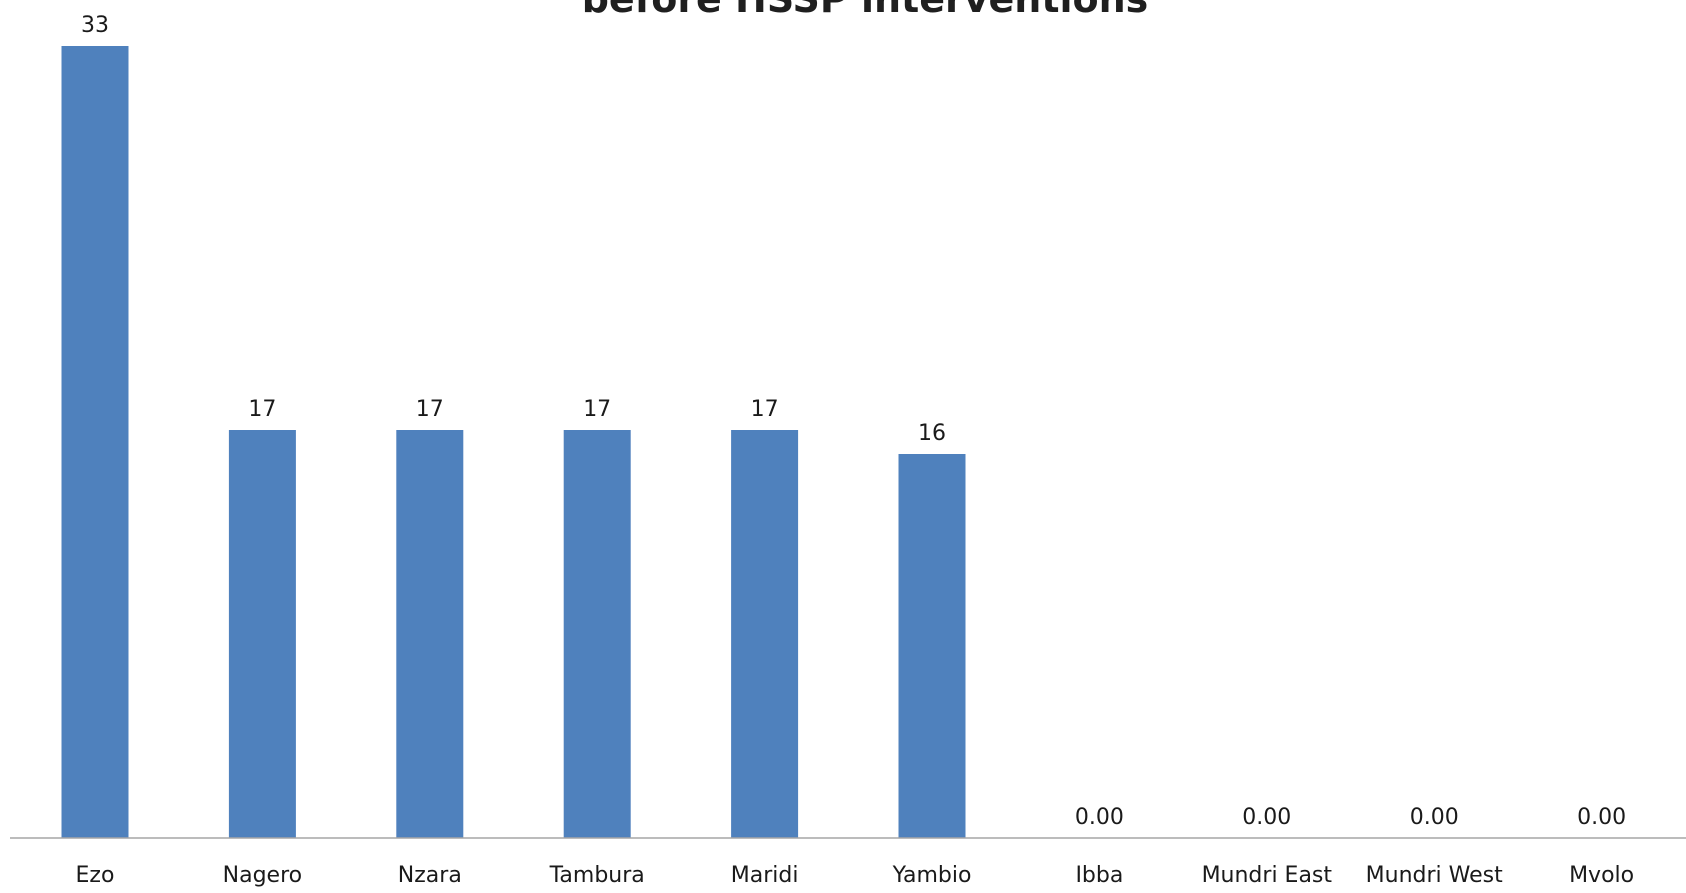 The height and width of the screenshot is (893, 1686). What do you see at coordinates (765, 634) in the screenshot?
I see `bar-maridi` at bounding box center [765, 634].